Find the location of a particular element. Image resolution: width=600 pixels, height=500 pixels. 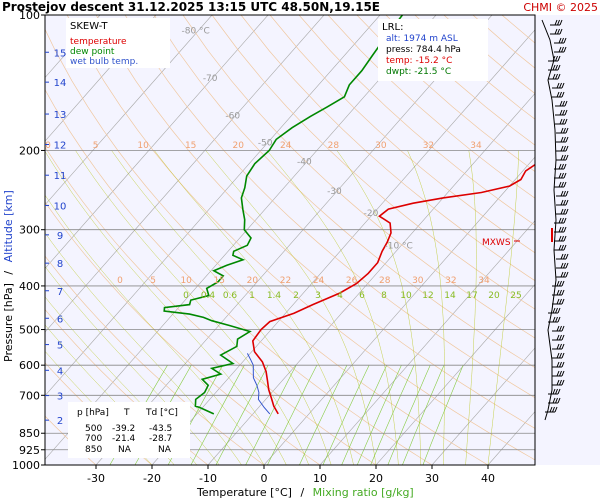

mixing-ratio-label: 1.4 is located at coordinates (274, 296).